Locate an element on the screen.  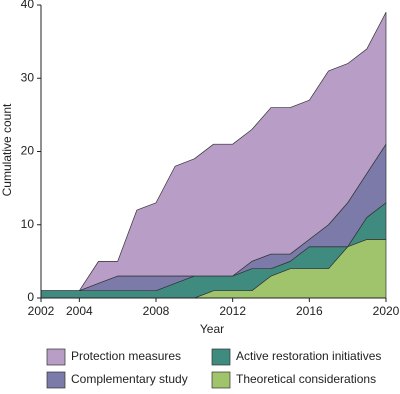
y-axis-label: Cumulative count is located at coordinates (7, 149).